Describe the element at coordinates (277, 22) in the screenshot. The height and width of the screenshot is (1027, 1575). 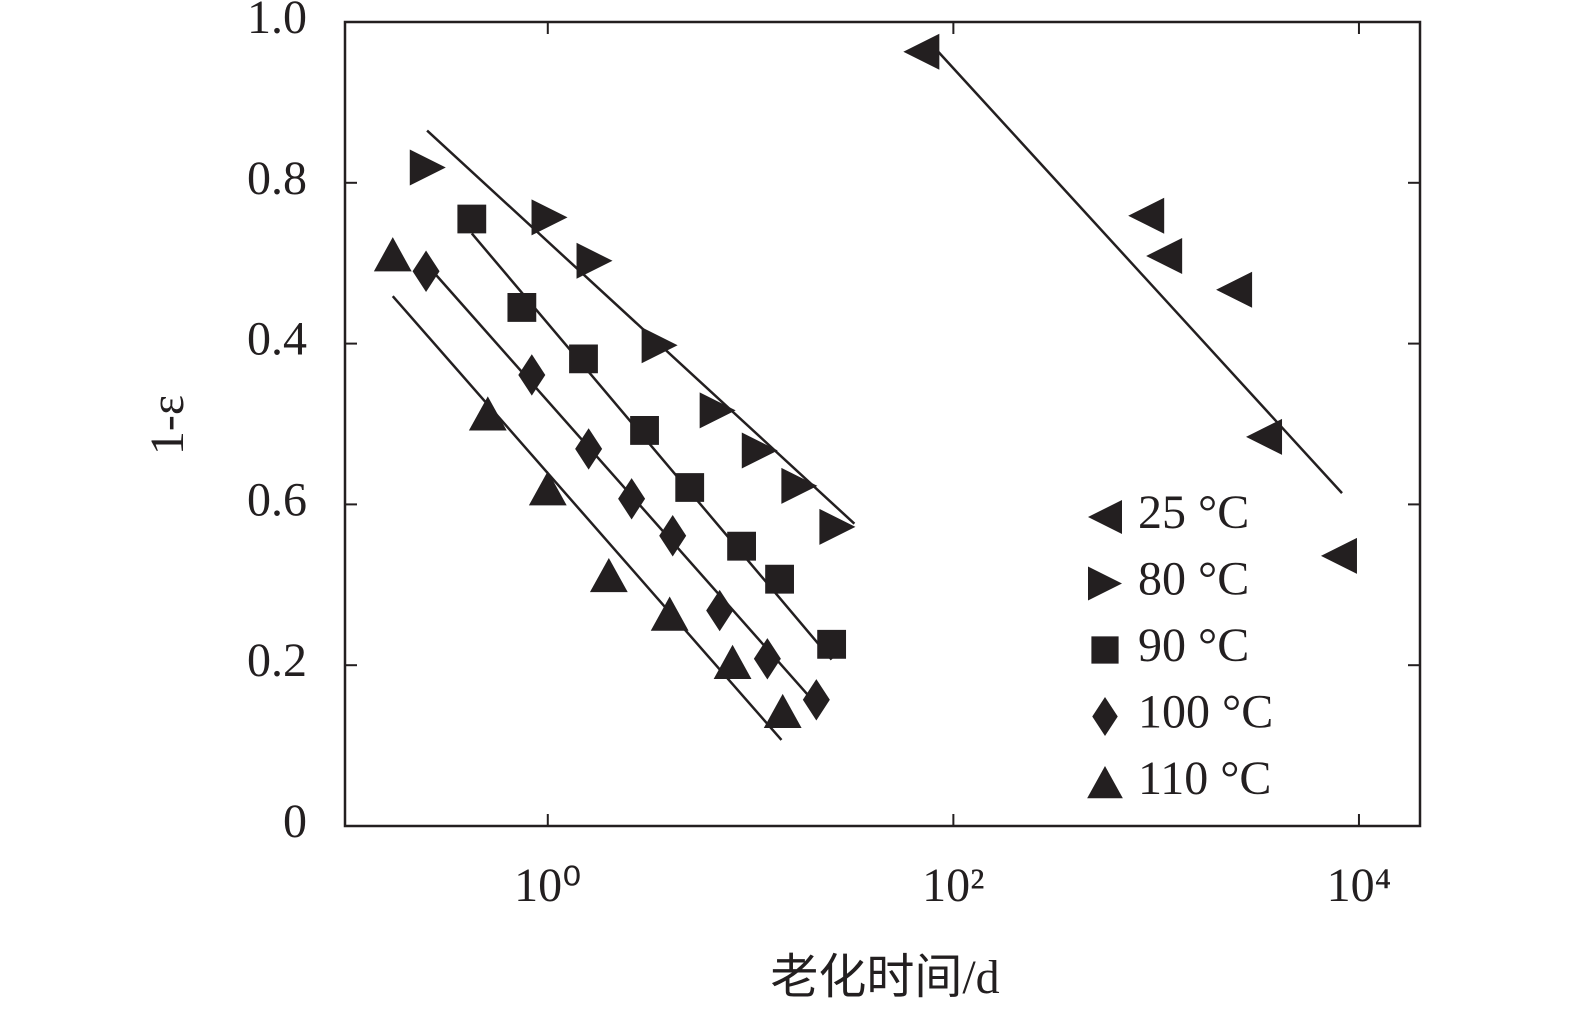
I see `y-tick-label: 1.0` at that location.